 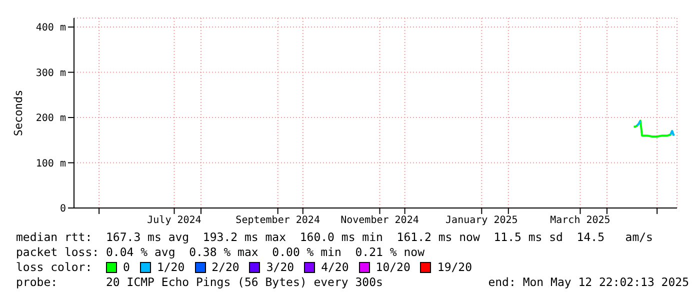 I want to click on x-tick-label: March 2025, so click(x=580, y=220).